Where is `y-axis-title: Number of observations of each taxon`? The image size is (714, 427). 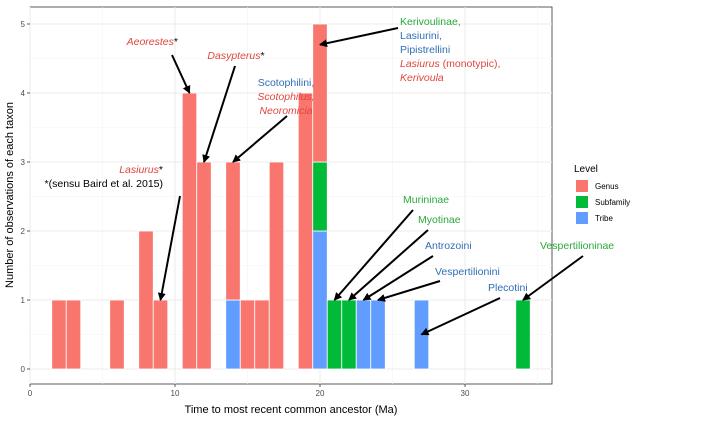 y-axis-title: Number of observations of each taxon is located at coordinates (10, 195).